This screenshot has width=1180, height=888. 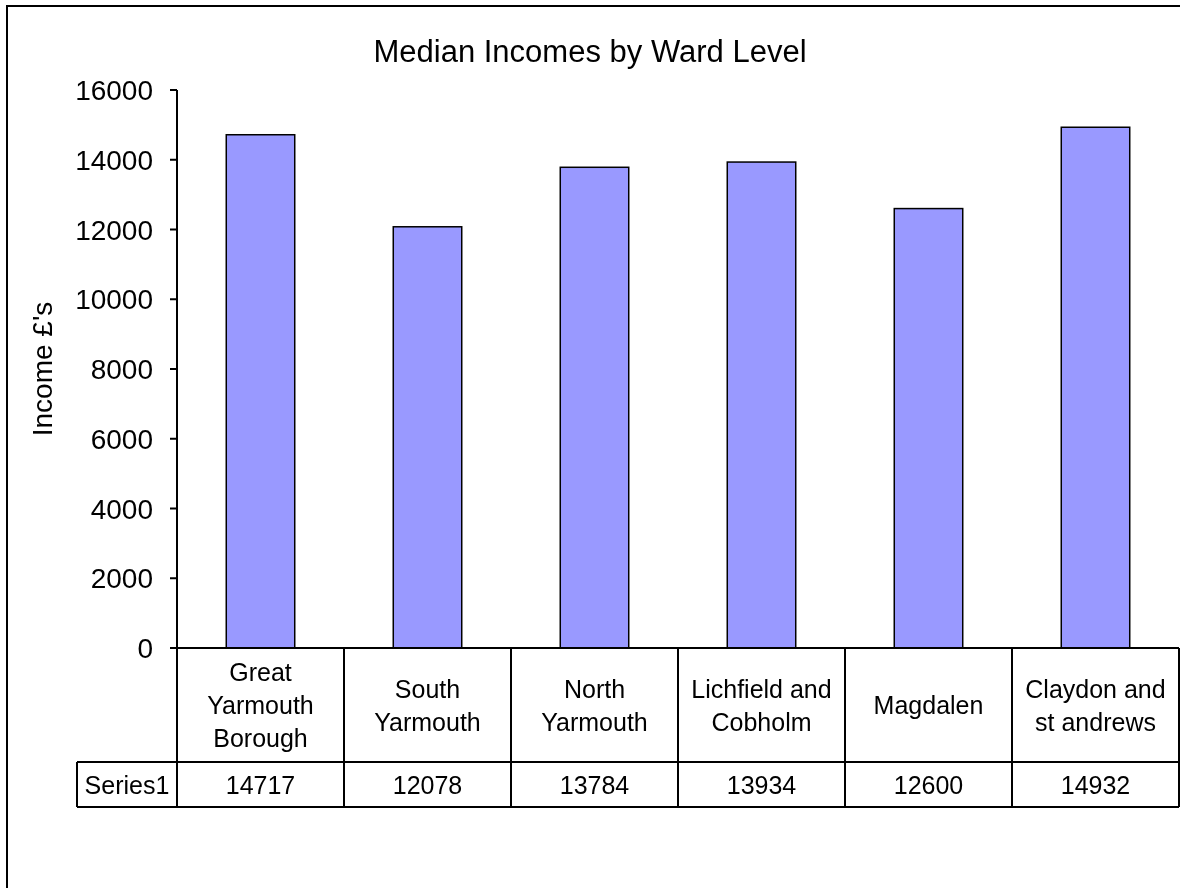 What do you see at coordinates (1095, 784) in the screenshot?
I see `data-label: 14932` at bounding box center [1095, 784].